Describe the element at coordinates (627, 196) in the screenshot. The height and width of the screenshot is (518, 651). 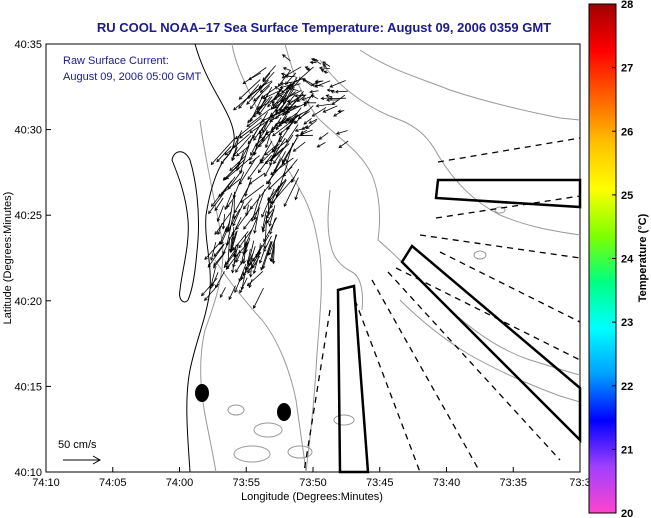
I see `colorbar-tick-label: 25` at that location.